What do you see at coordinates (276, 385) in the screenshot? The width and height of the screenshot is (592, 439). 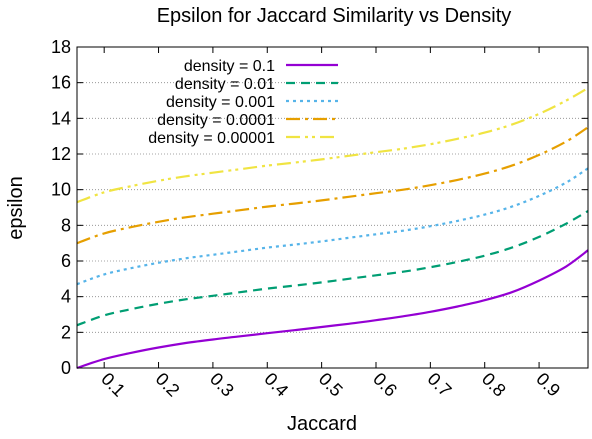 I see `x-tick-label: 0.4` at bounding box center [276, 385].